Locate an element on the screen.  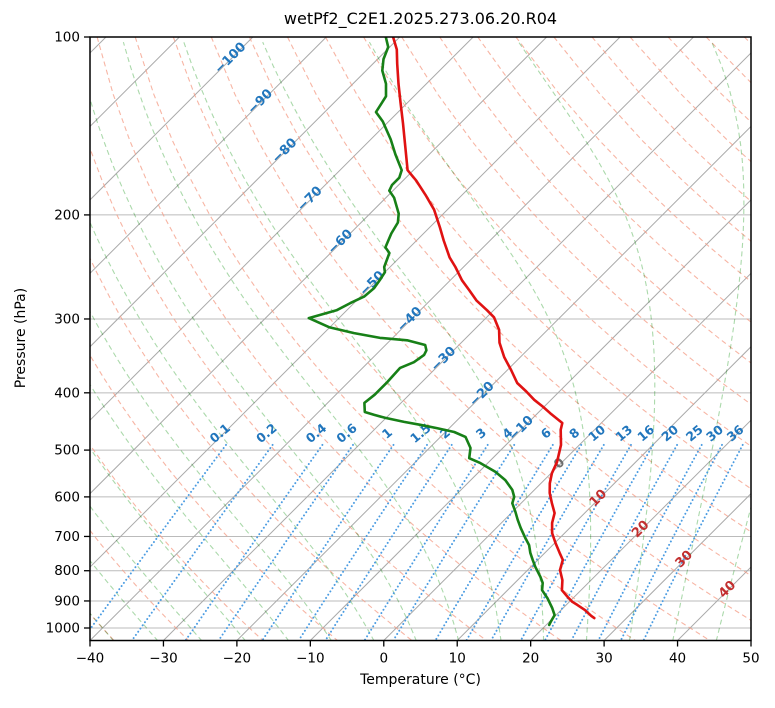
mixing-ratio-label: 20 is located at coordinates (669, 433).